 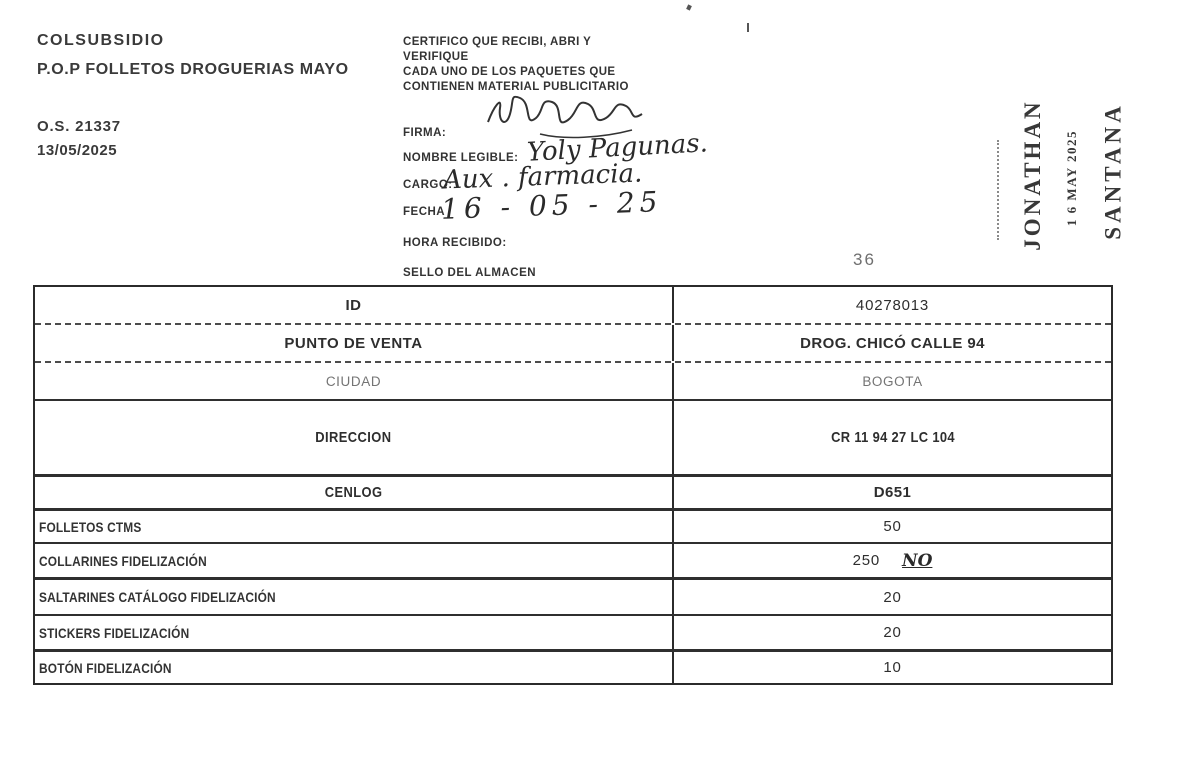 What do you see at coordinates (516, 87) in the screenshot?
I see `certification-line: CONTIENEN MATERIAL PUBLICITARIO` at bounding box center [516, 87].